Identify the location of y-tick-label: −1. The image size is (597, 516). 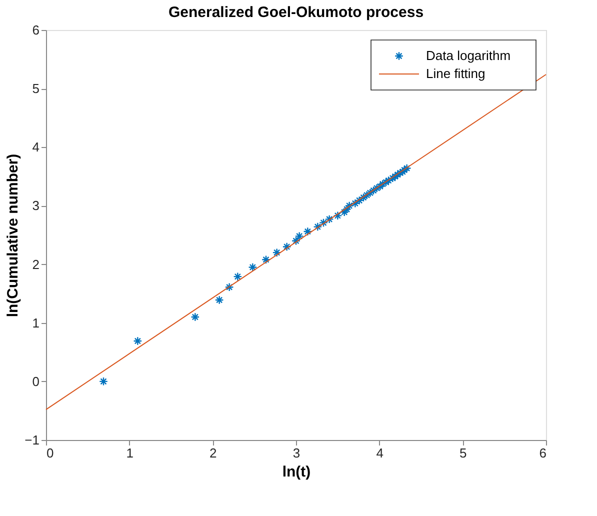
(32, 440).